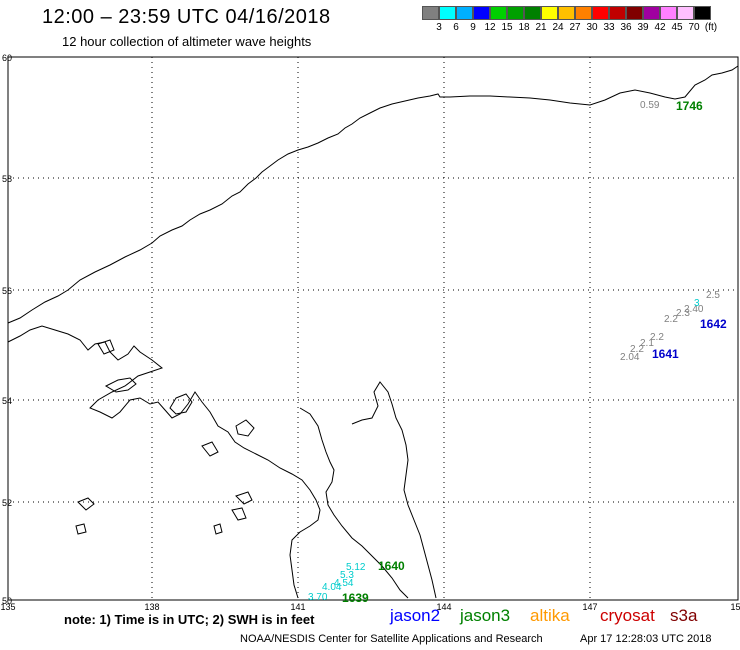 The image size is (740, 650). Describe the element at coordinates (713, 295) in the screenshot. I see `wave-height-value: 2.5` at that location.